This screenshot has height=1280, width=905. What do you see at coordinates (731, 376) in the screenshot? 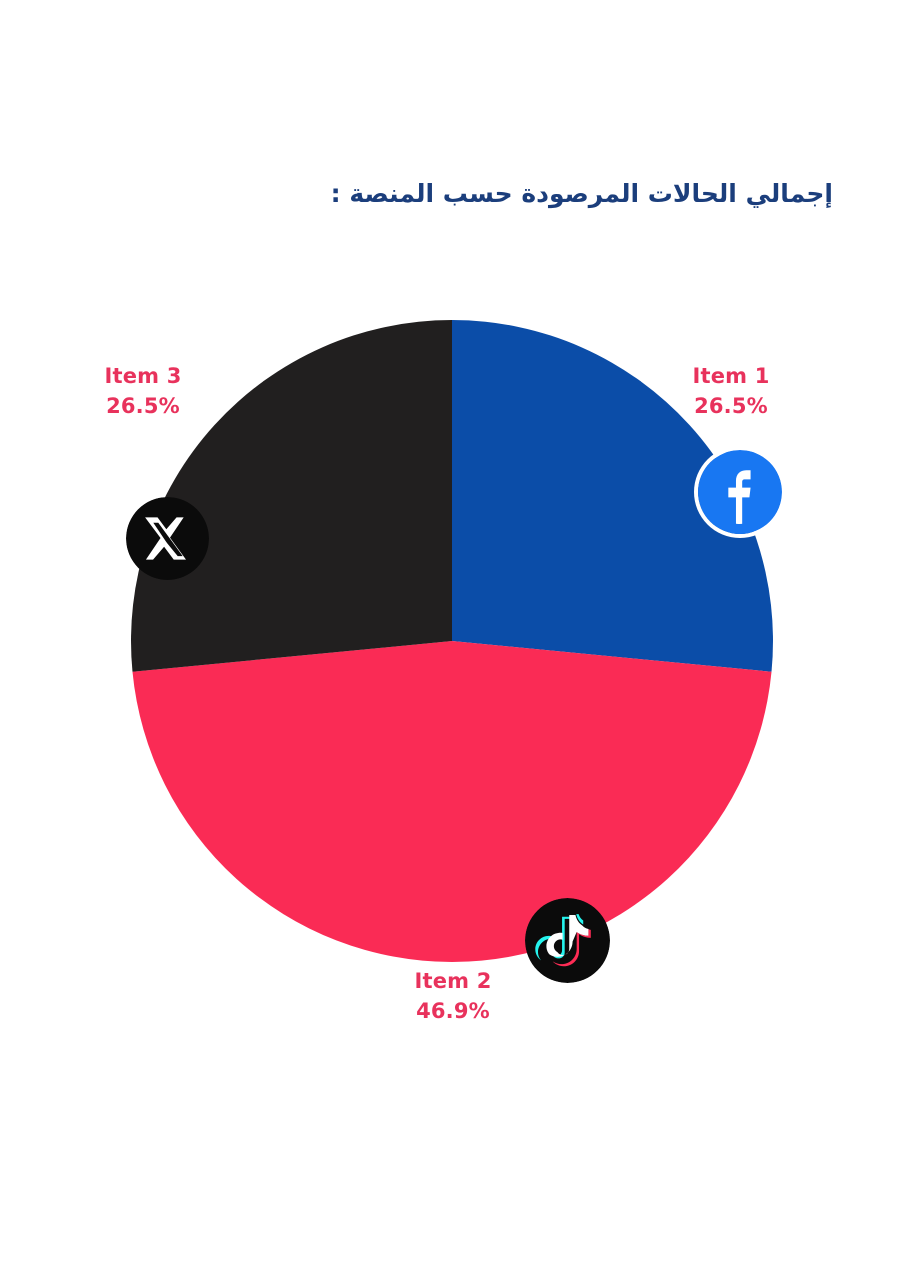
I see `pie-label-item1-name: Item 1` at bounding box center [731, 376].